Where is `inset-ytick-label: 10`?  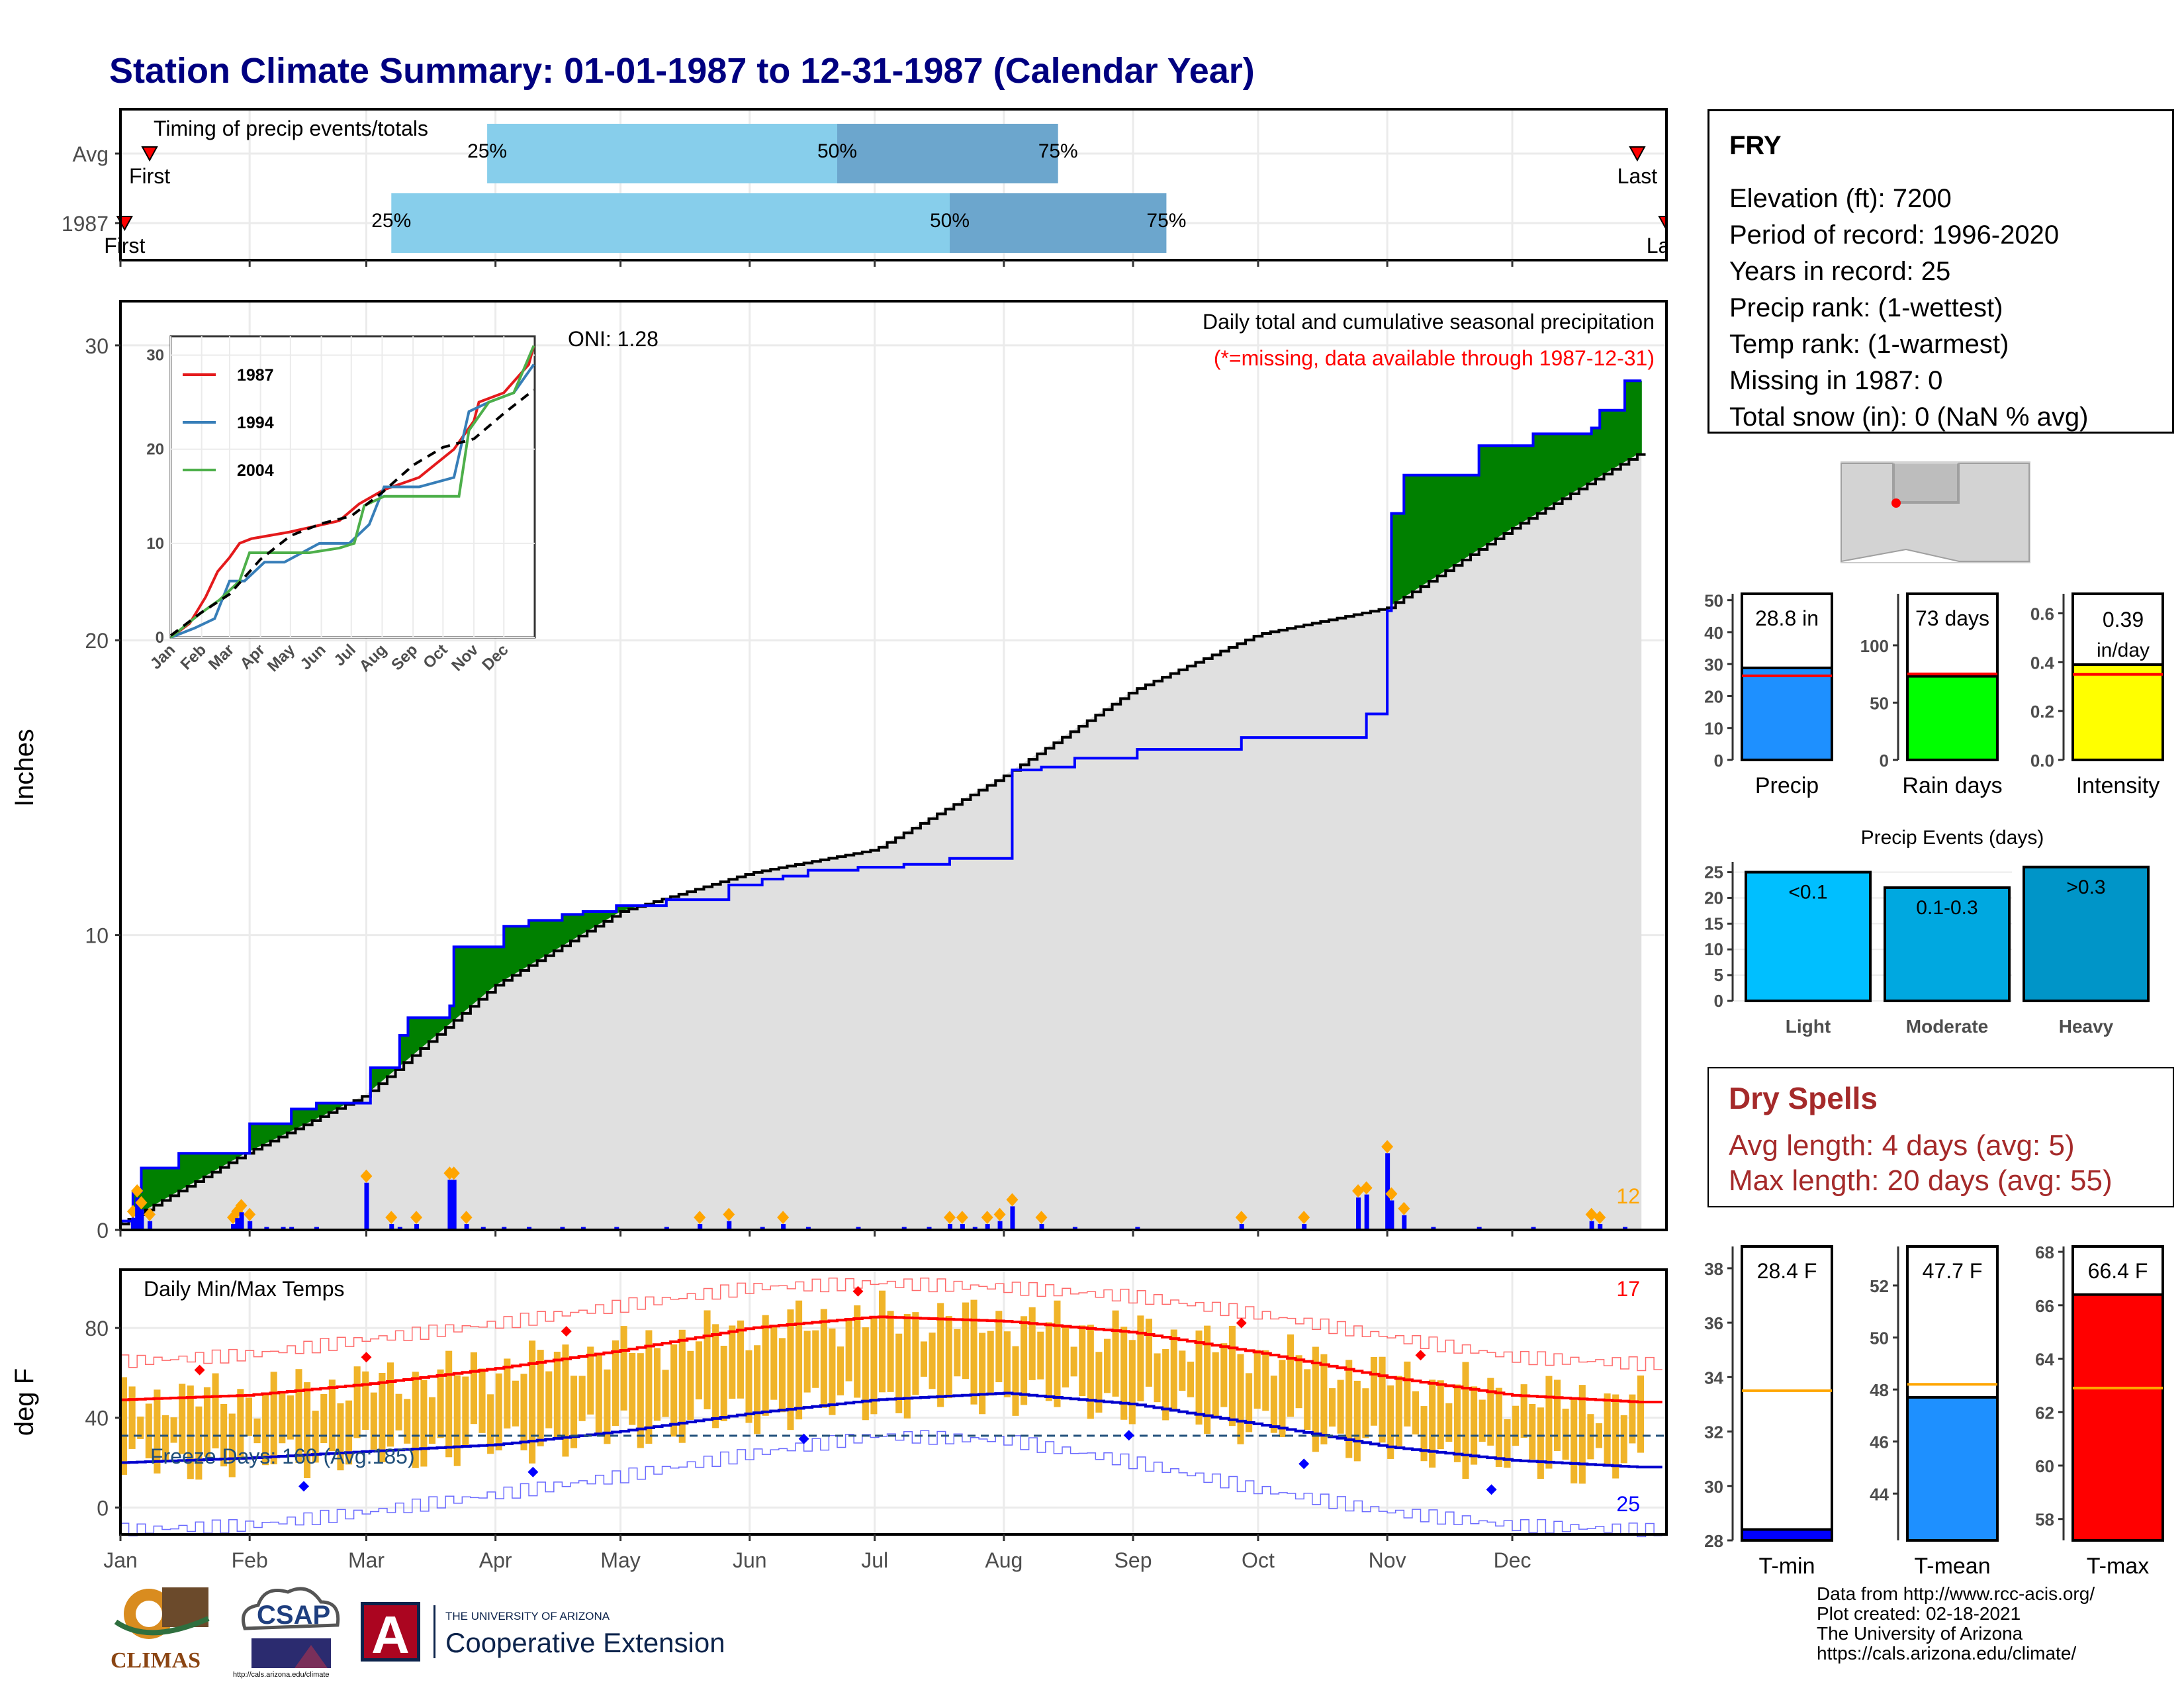 inset-ytick-label: 10 is located at coordinates (155, 544).